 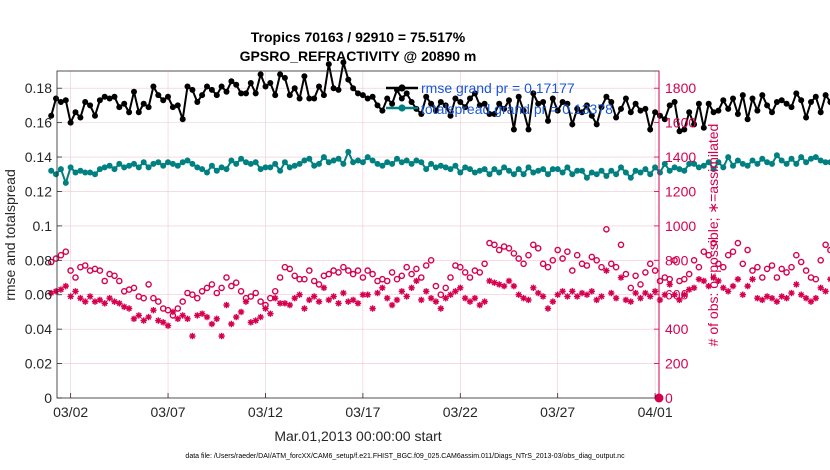 I want to click on chart-subtitle: GPSRO_REFRACTIVITY @ 20890 m, so click(x=358, y=56).